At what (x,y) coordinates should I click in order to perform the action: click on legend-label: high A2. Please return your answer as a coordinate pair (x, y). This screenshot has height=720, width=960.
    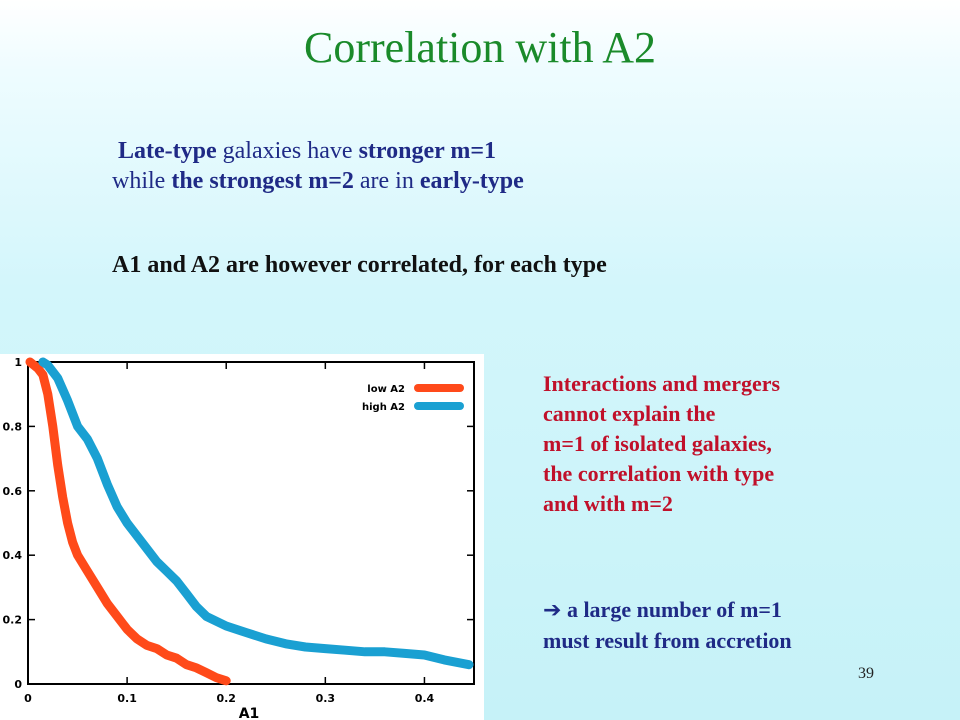
    Looking at the image, I should click on (383, 407).